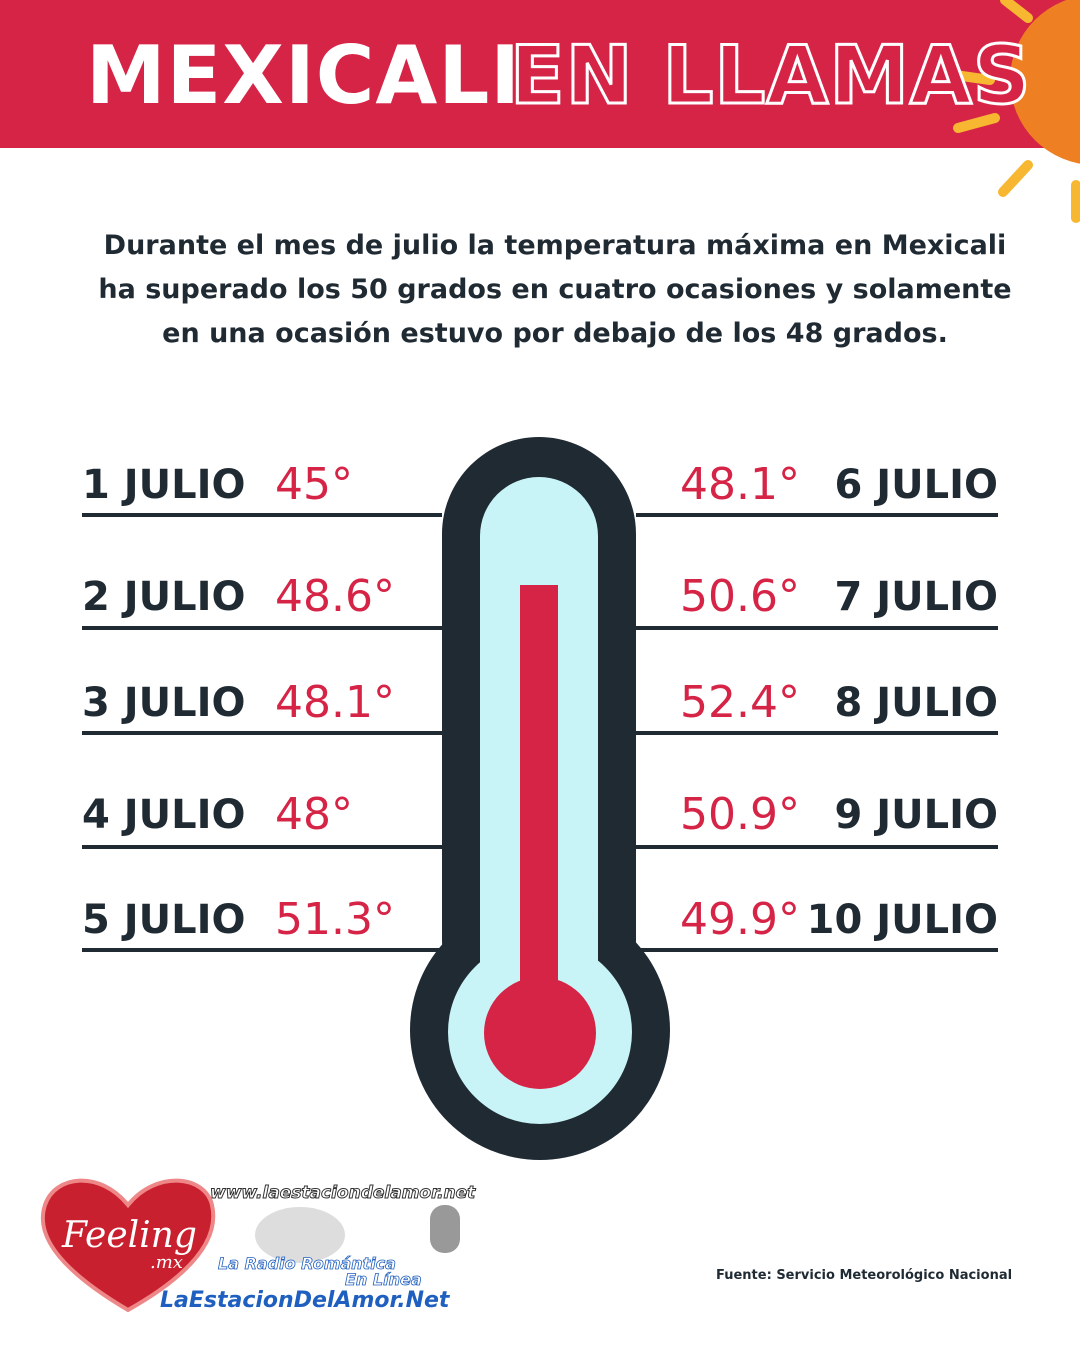  I want to click on date-label: 5 JULIO, so click(164, 920).